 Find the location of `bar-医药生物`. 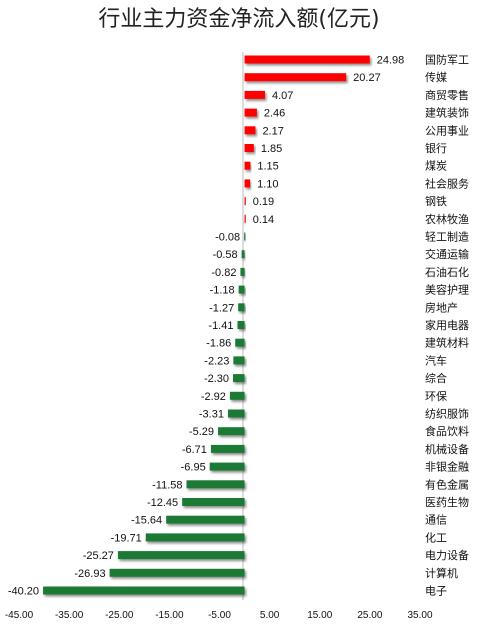

bar-医药生物 is located at coordinates (213, 502).